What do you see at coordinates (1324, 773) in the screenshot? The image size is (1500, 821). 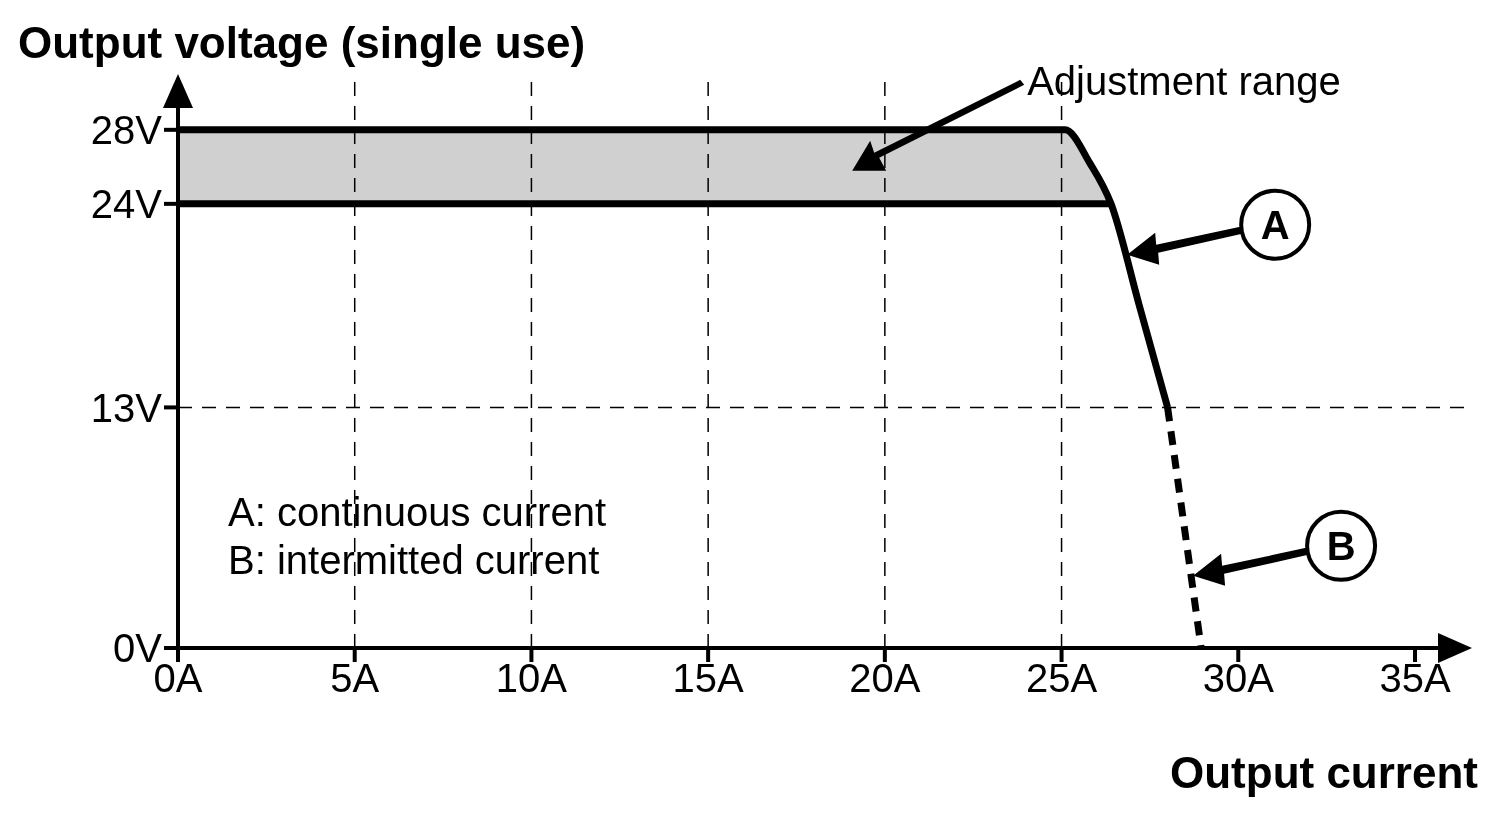 I see `x-axis-title: Output current` at bounding box center [1324, 773].